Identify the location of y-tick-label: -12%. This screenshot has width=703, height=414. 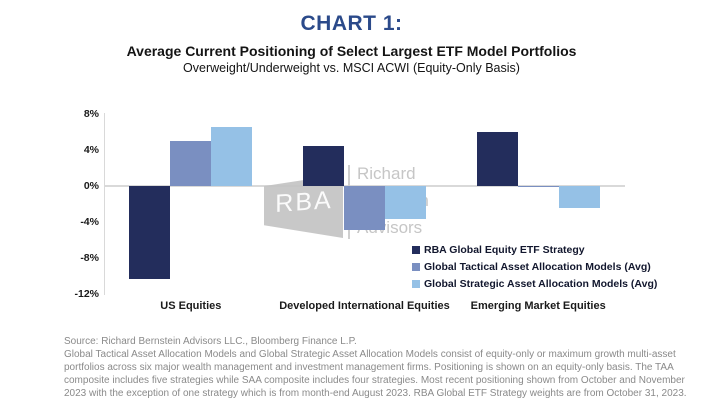
(86, 293).